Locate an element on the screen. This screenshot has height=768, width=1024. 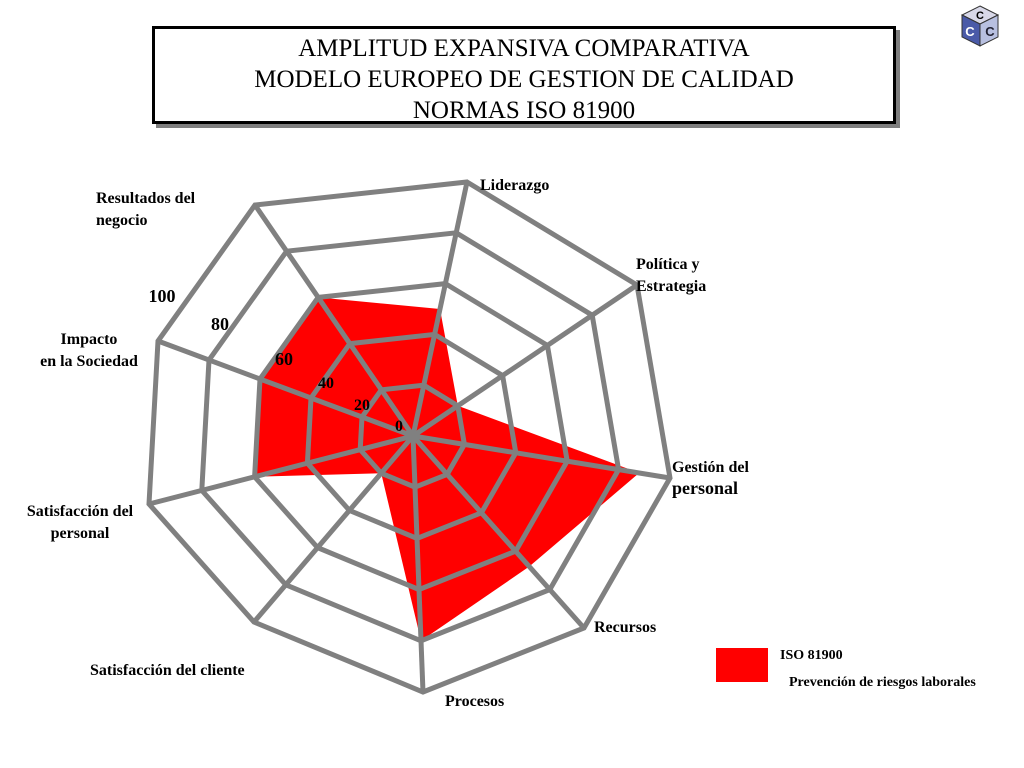
logo-letter-top: C is located at coordinates (980, 16).